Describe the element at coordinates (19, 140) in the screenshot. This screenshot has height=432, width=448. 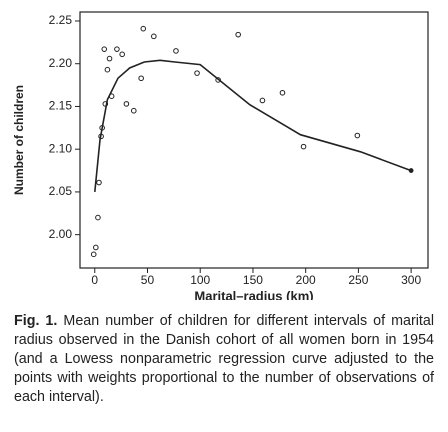
I see `y-axis-label: Number of children` at that location.